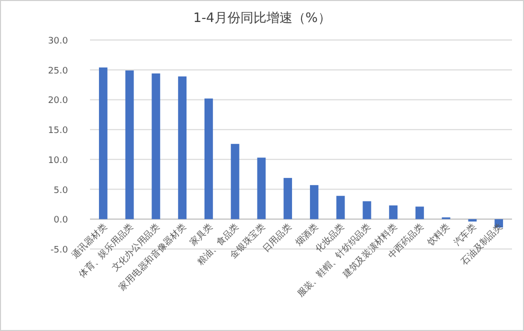 Image resolution: width=524 pixels, height=331 pixels. Describe the element at coordinates (262, 18) in the screenshot. I see `chart-title: 1-4月份同比增速（%）` at that location.